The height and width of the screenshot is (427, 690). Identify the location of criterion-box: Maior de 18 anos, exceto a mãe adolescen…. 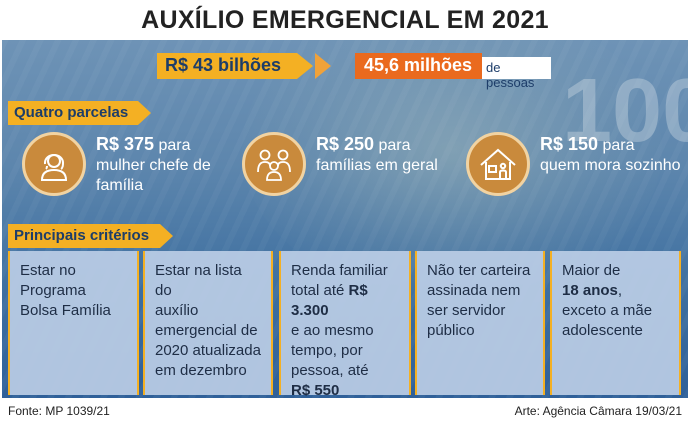
(615, 323).